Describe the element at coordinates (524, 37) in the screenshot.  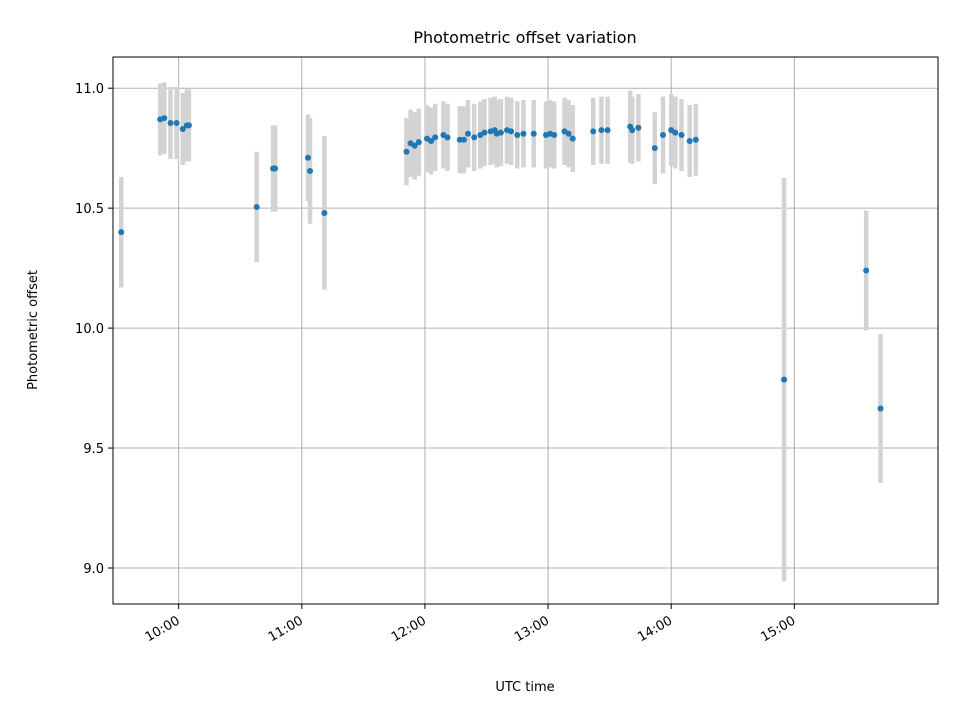
I see `chart-title: Photometric offset variation` at that location.